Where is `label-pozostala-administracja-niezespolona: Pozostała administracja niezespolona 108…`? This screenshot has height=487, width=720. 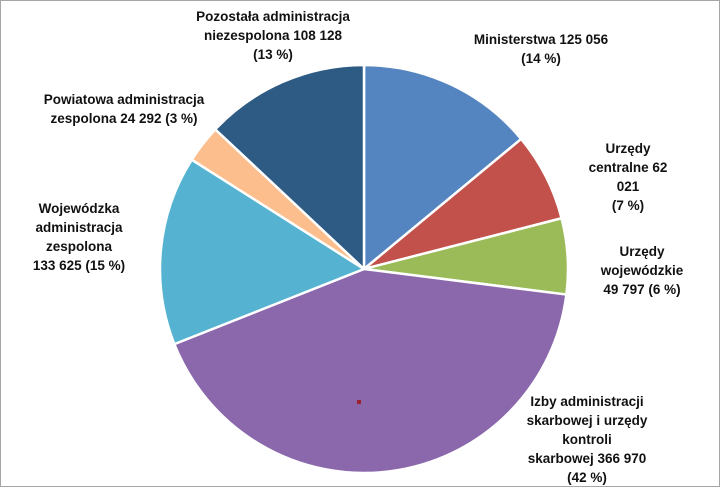 label-pozostala-administracja-niezespolona: Pozostała administracja niezespolona 108… is located at coordinates (273, 35).